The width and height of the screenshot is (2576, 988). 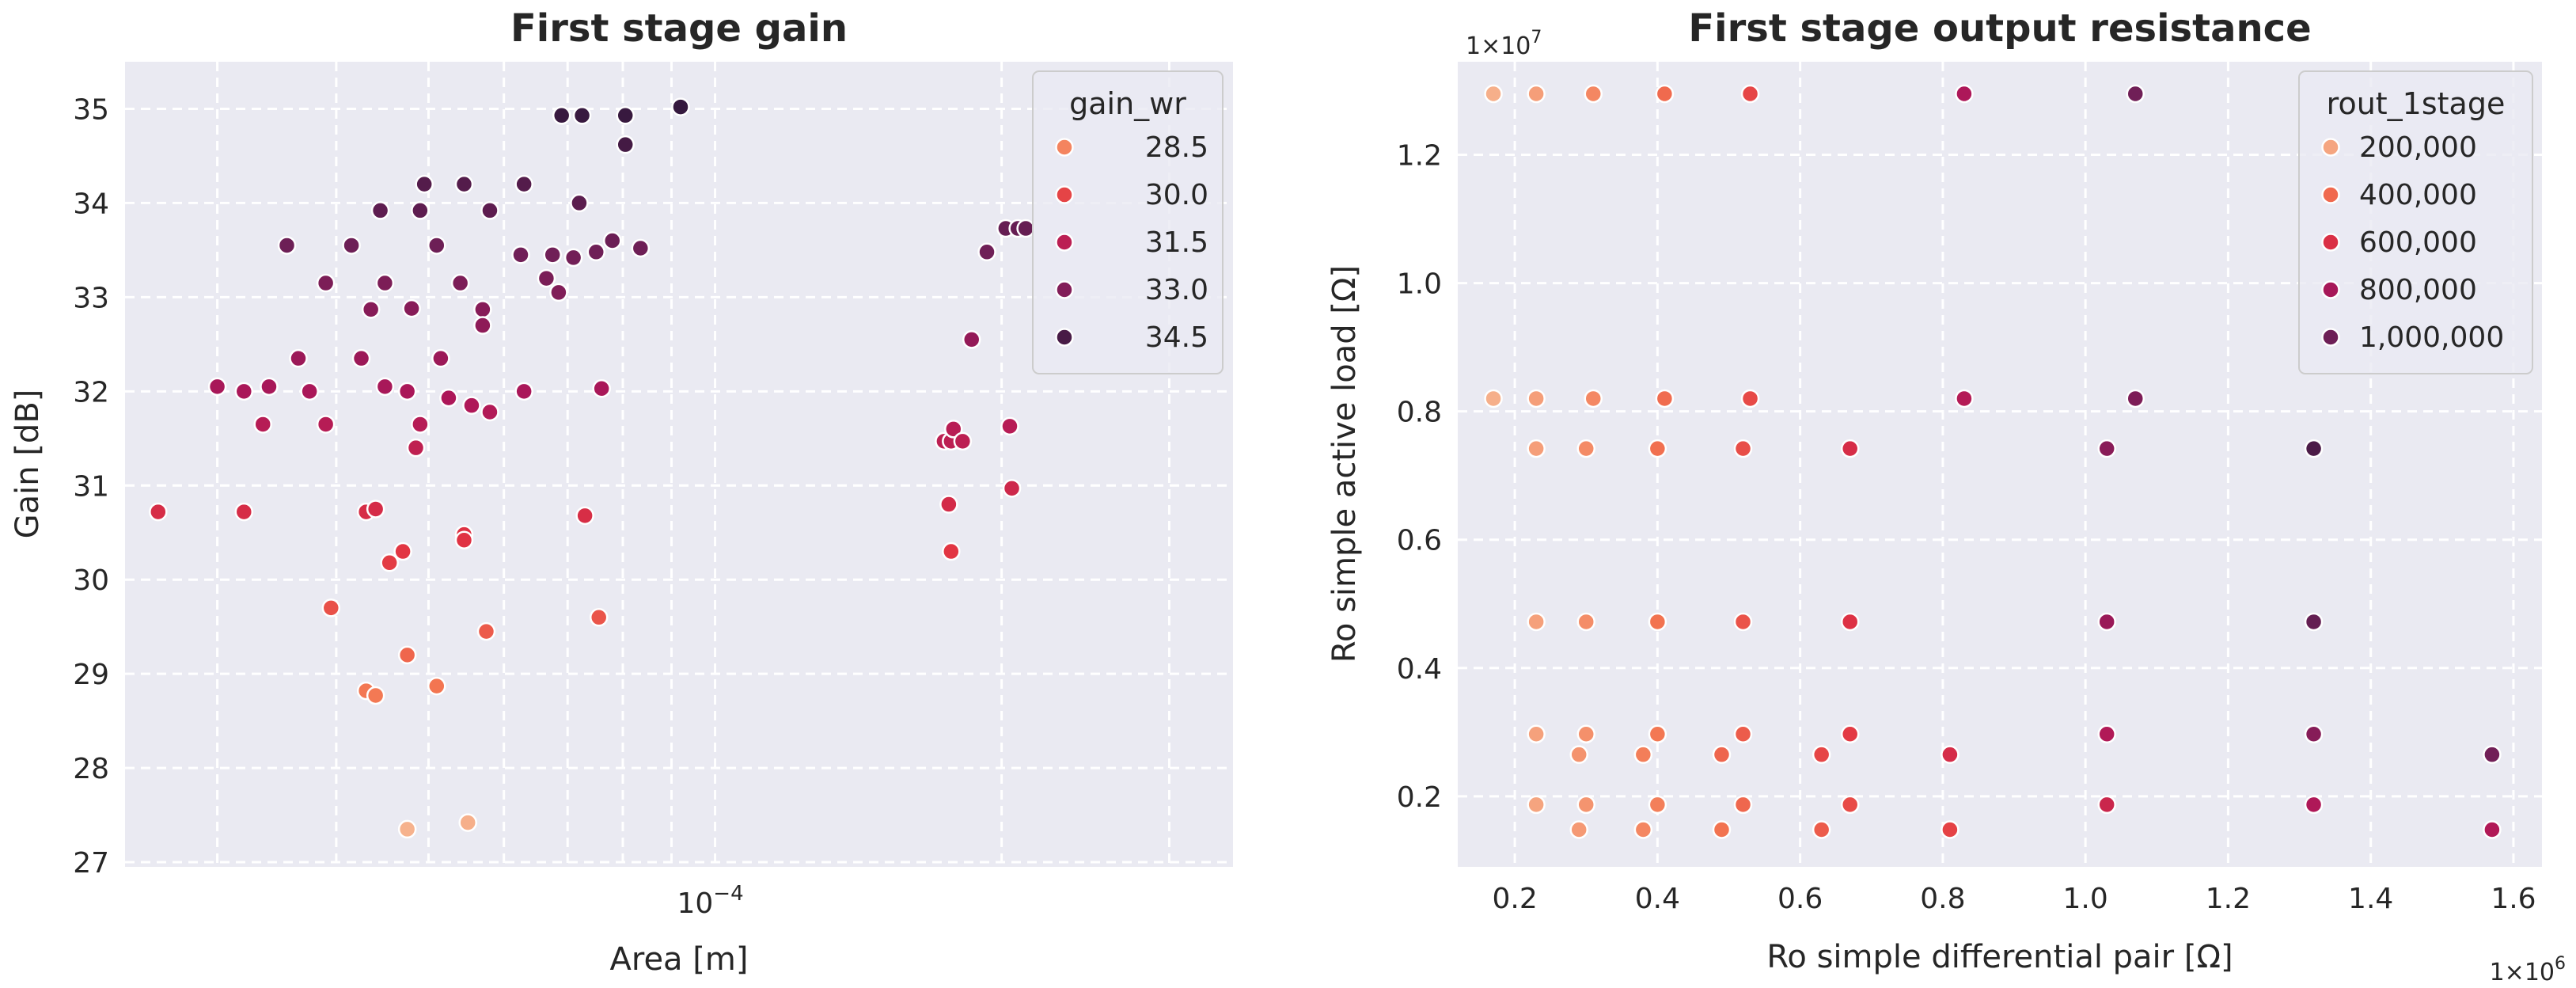 I want to click on resistance-legend-title: rout_1stage, so click(x=2416, y=103).